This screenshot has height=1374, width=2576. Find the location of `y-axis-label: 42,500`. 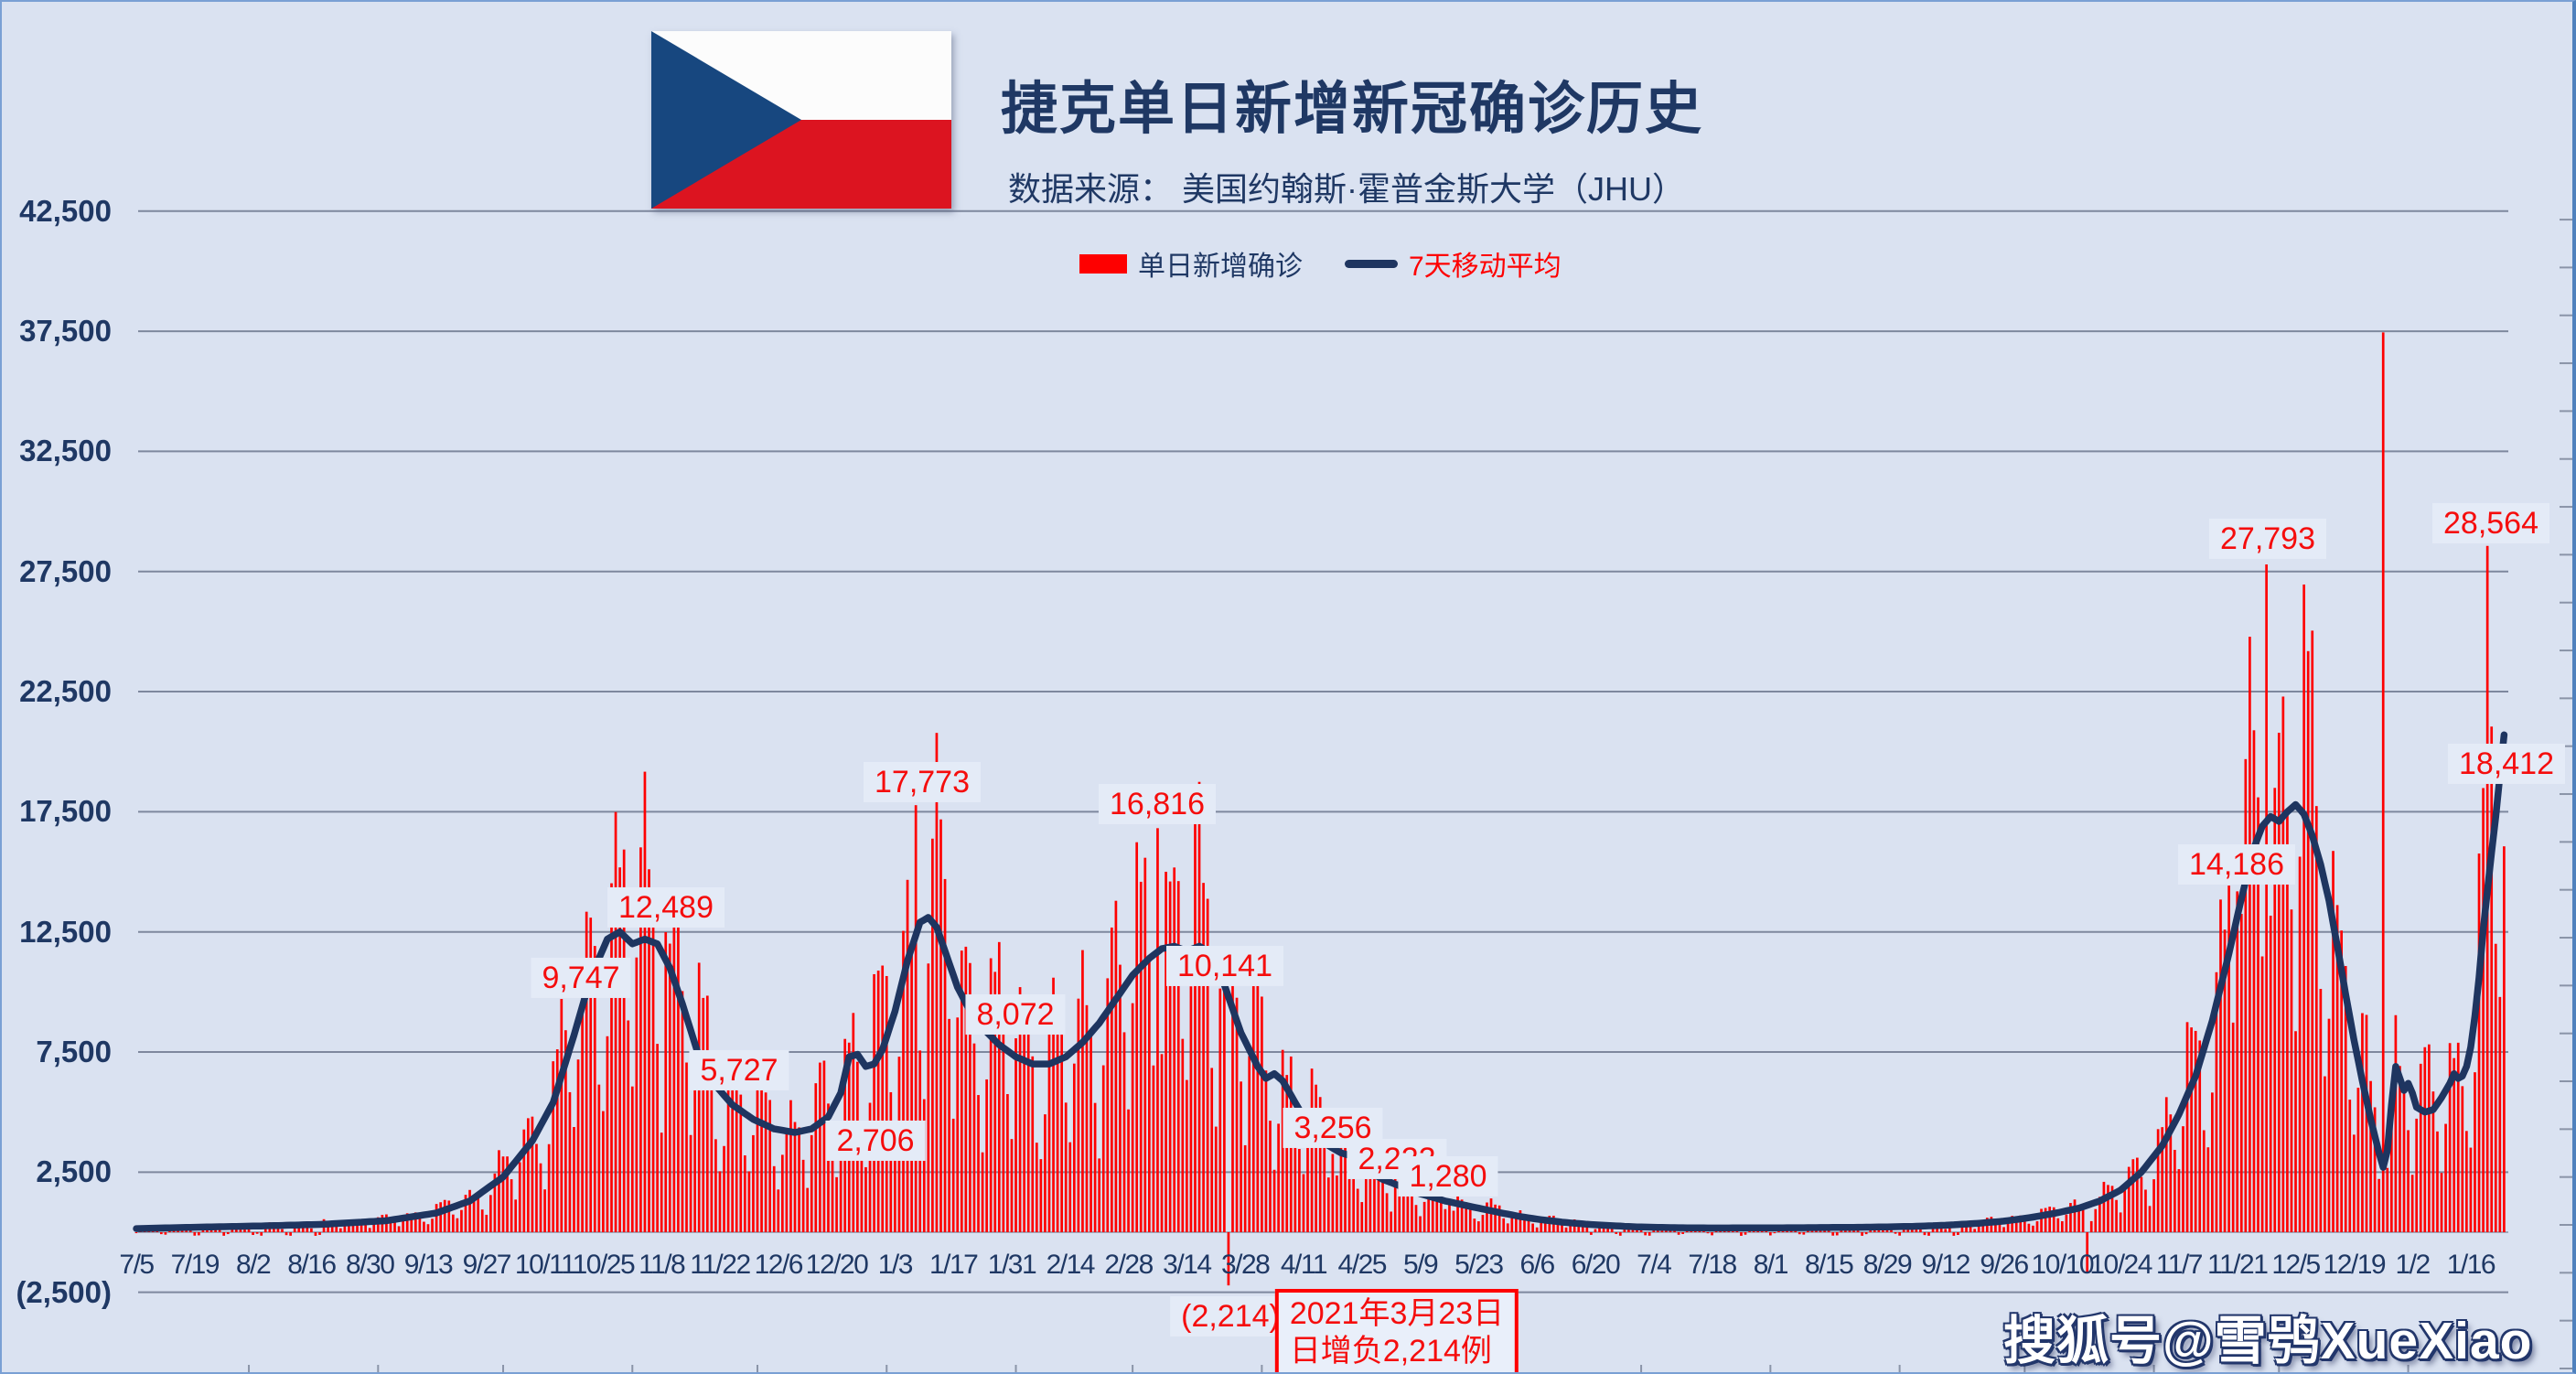

y-axis-label: 42,500 is located at coordinates (66, 210).